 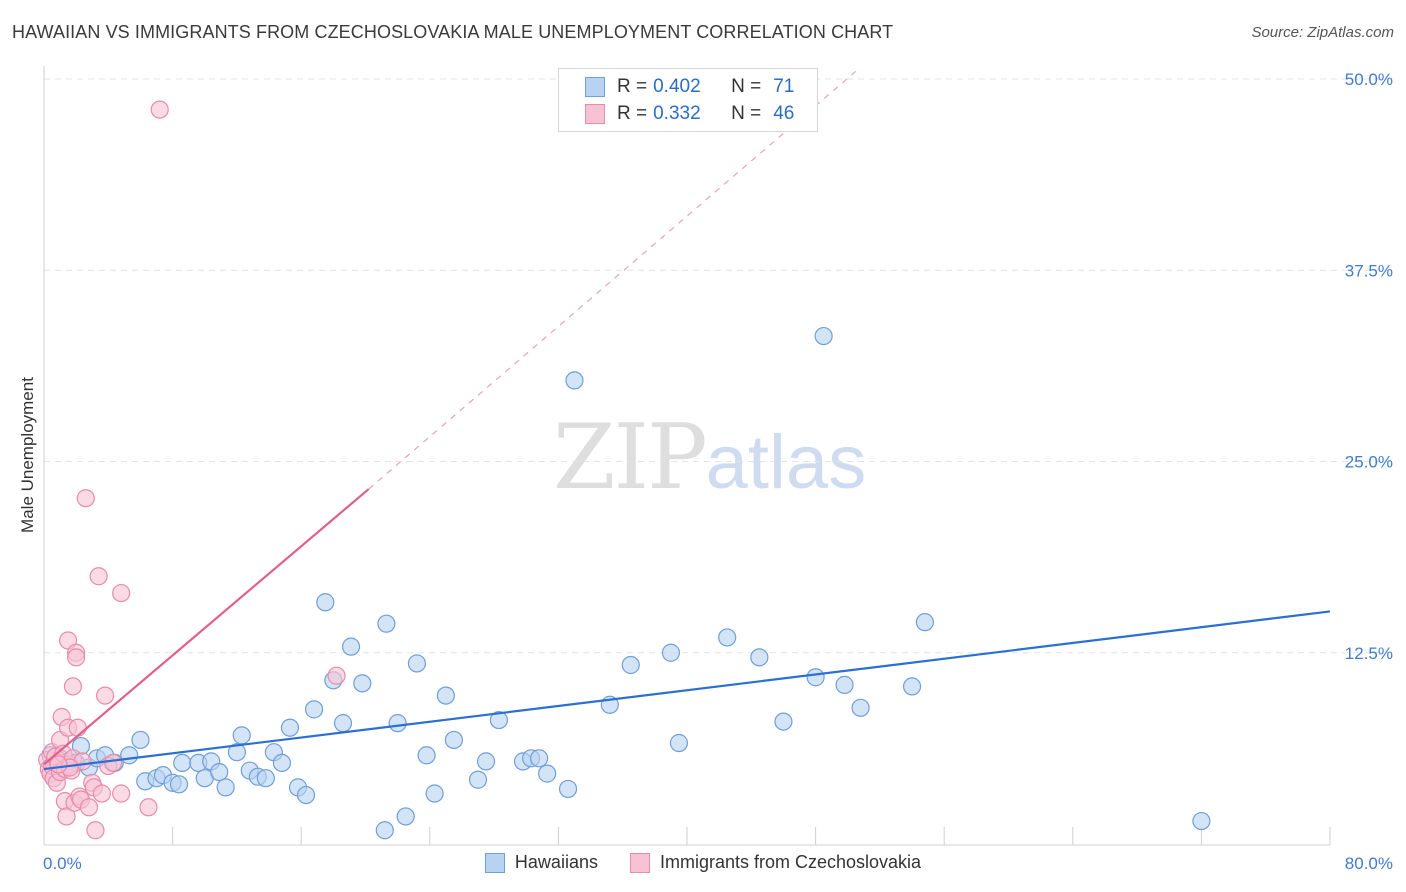 I want to click on series-swatch-pink, so click(x=639, y=862).